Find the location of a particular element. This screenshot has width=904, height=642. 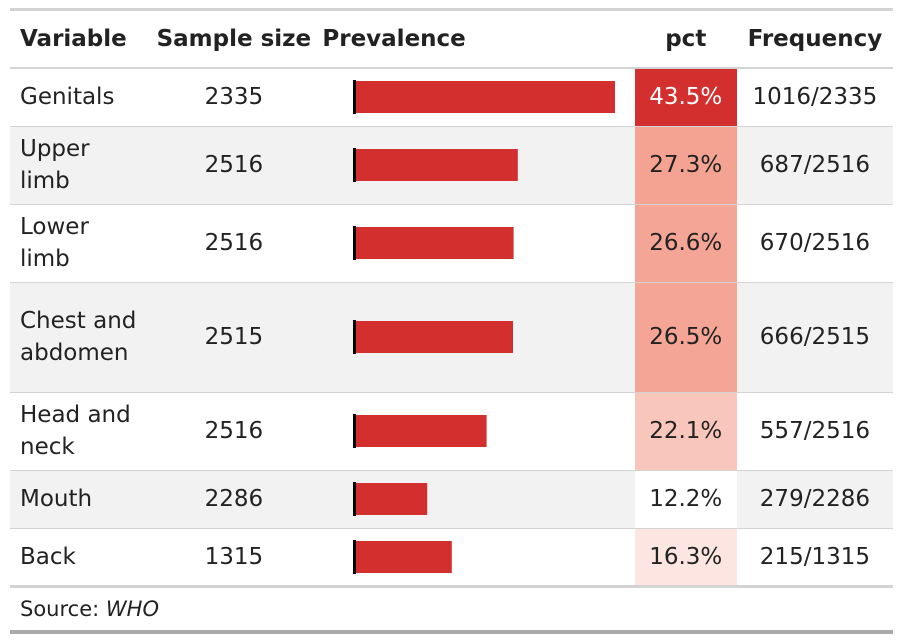

table-row: Upper limb 2516 27.3% 687/2516 is located at coordinates (451, 165).